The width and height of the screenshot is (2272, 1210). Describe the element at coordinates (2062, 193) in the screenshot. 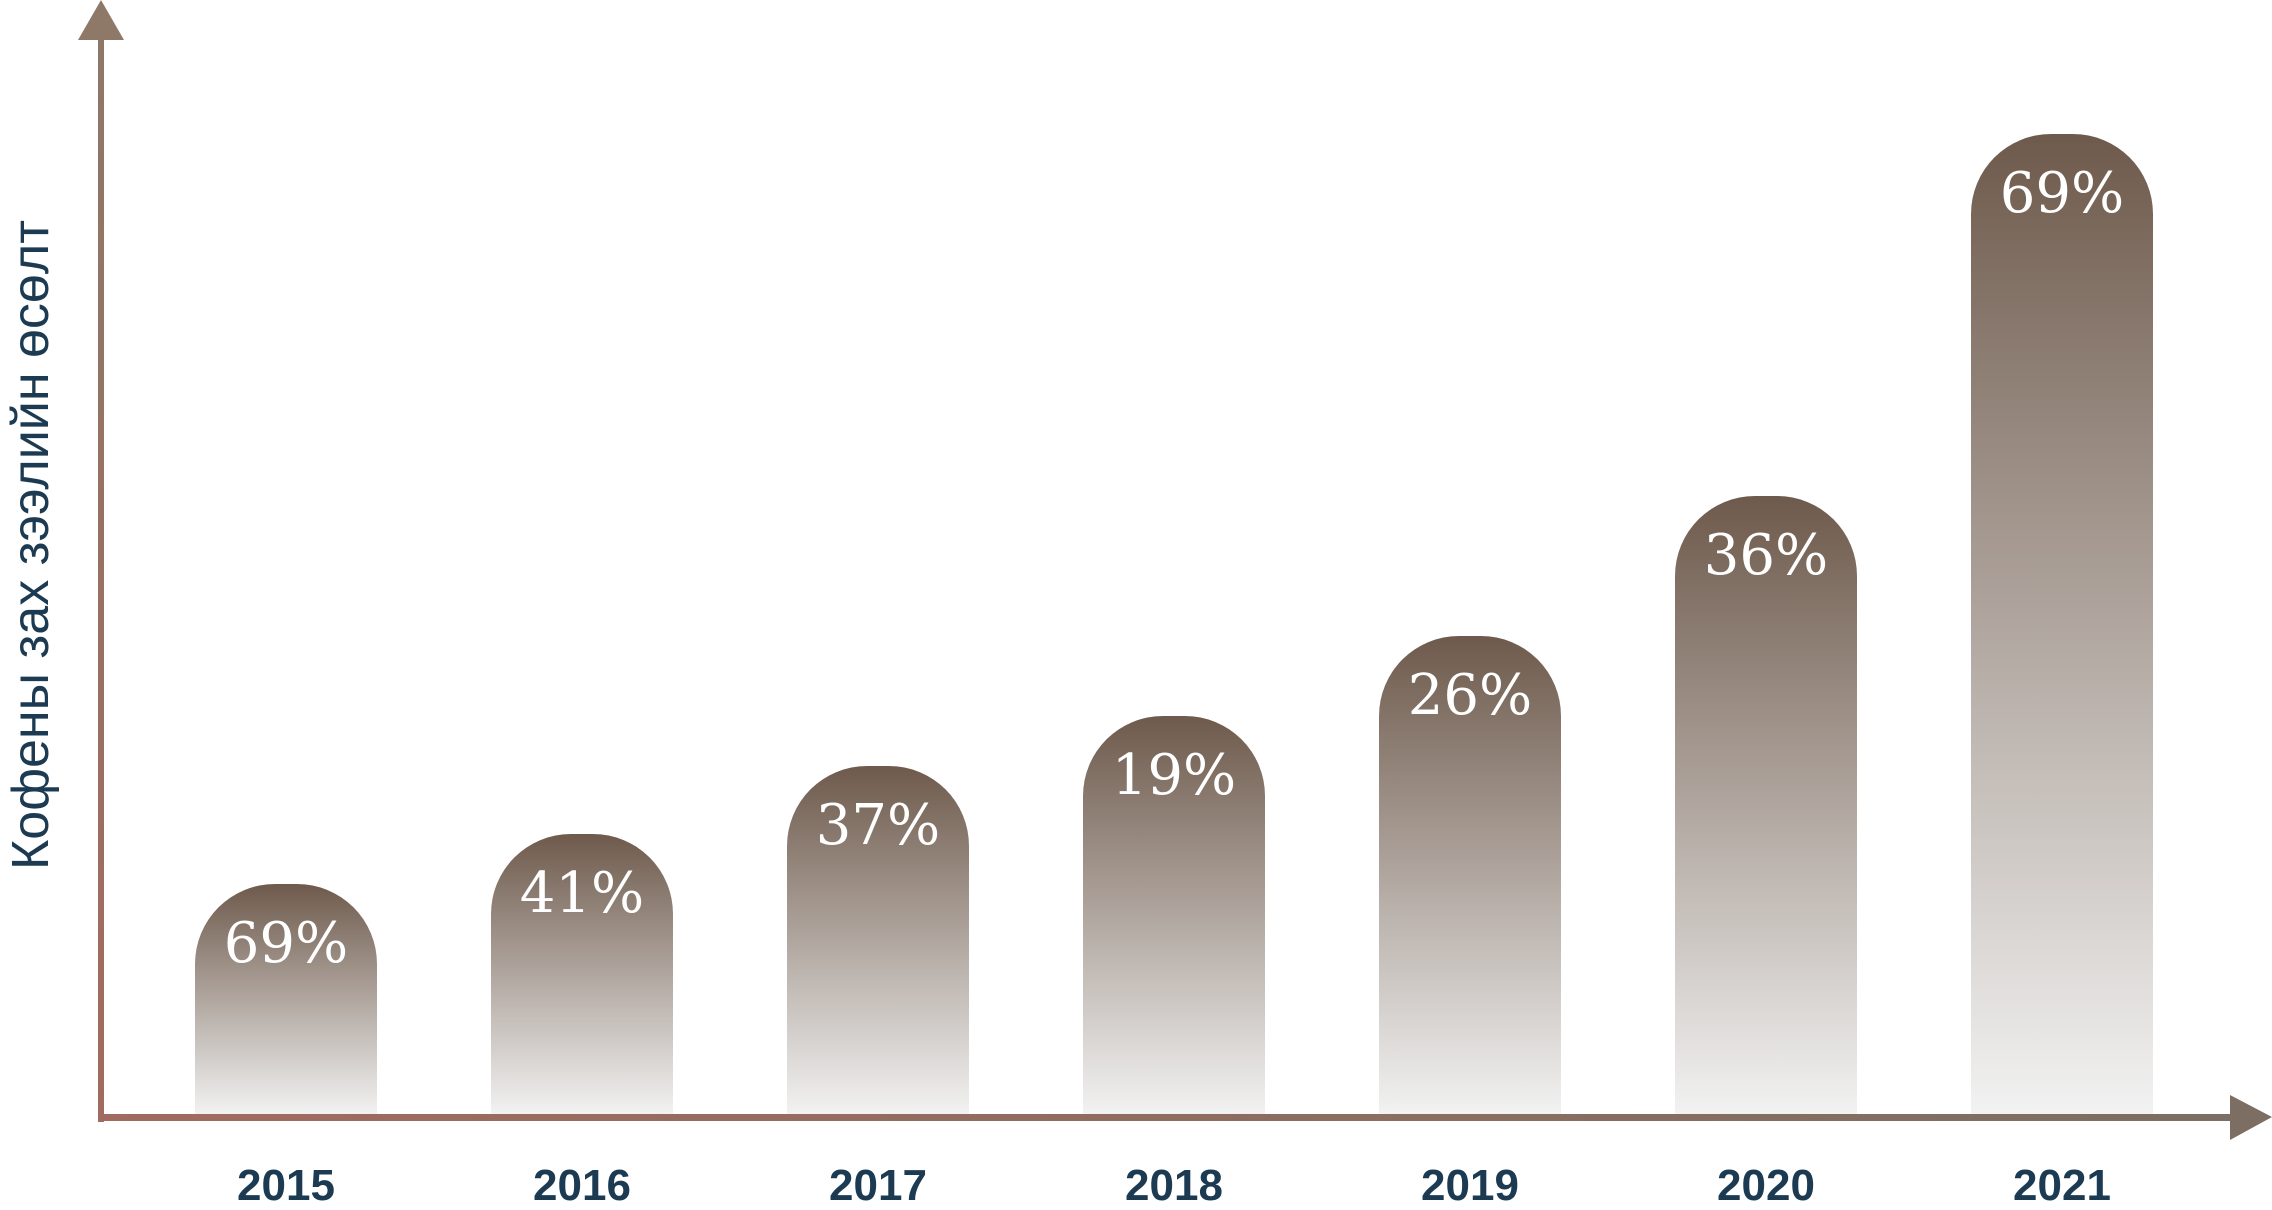

I see `value-label-2021: 69%` at that location.